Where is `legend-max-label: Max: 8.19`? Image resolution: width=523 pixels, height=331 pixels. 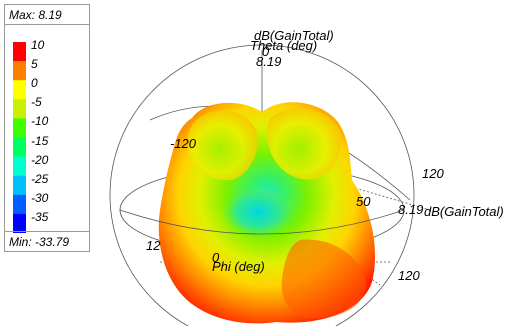
legend-max-label: Max: 8.19 is located at coordinates (47, 15).